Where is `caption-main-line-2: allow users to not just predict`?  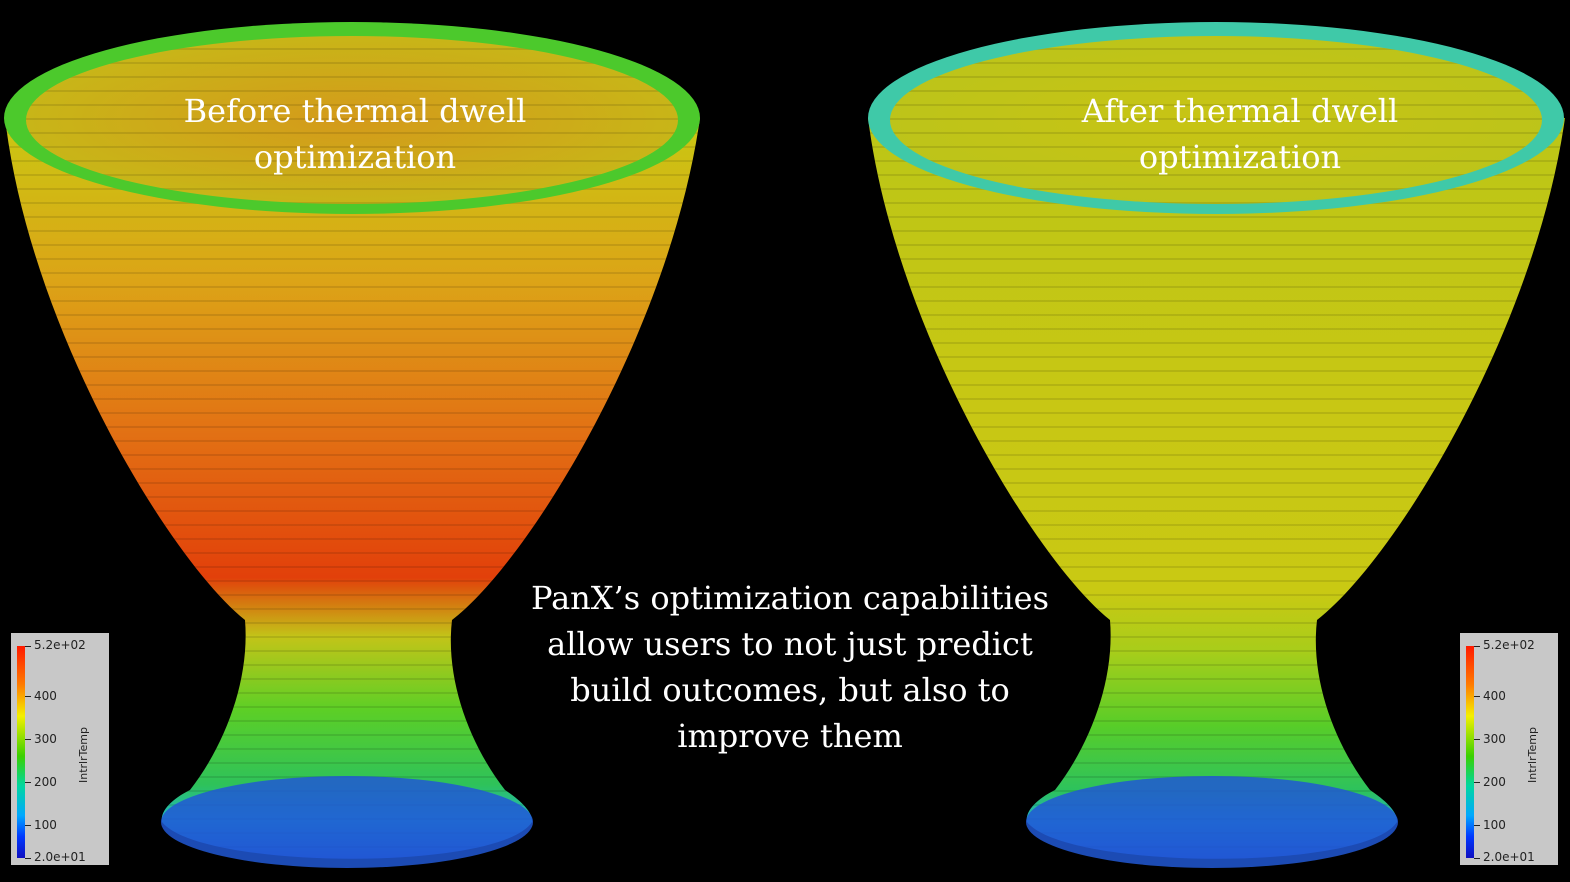
caption-main-line-2: allow users to not just predict is located at coordinates (790, 644).